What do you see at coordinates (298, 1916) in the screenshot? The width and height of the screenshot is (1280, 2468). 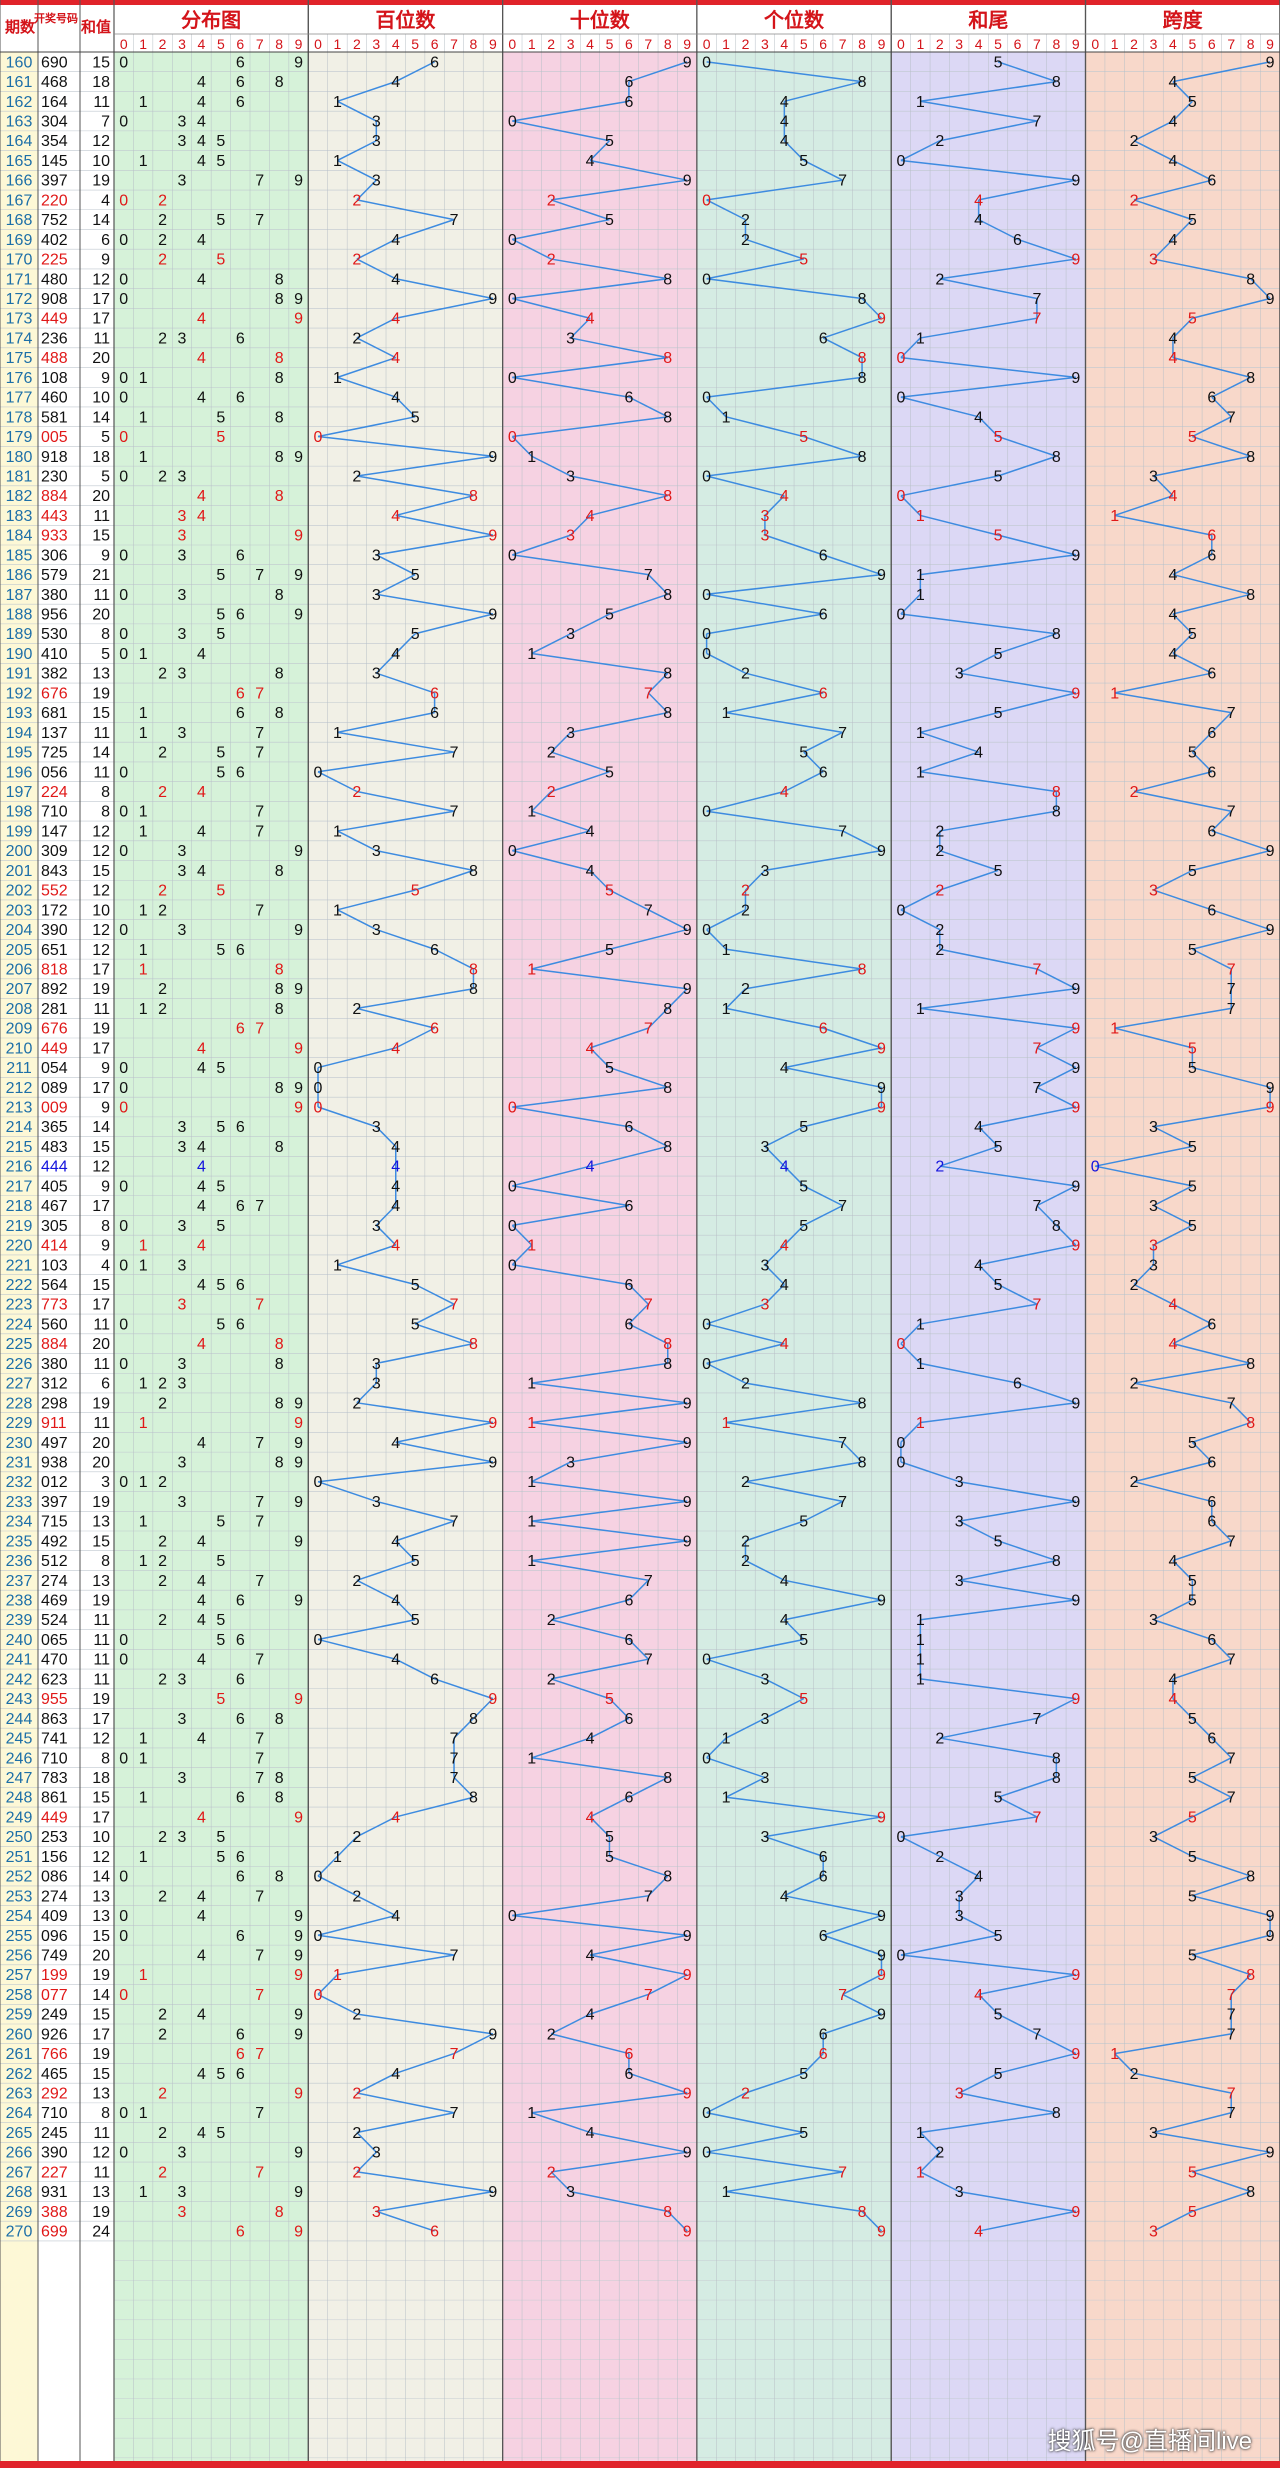 I see `distribution-digit: 9` at bounding box center [298, 1916].